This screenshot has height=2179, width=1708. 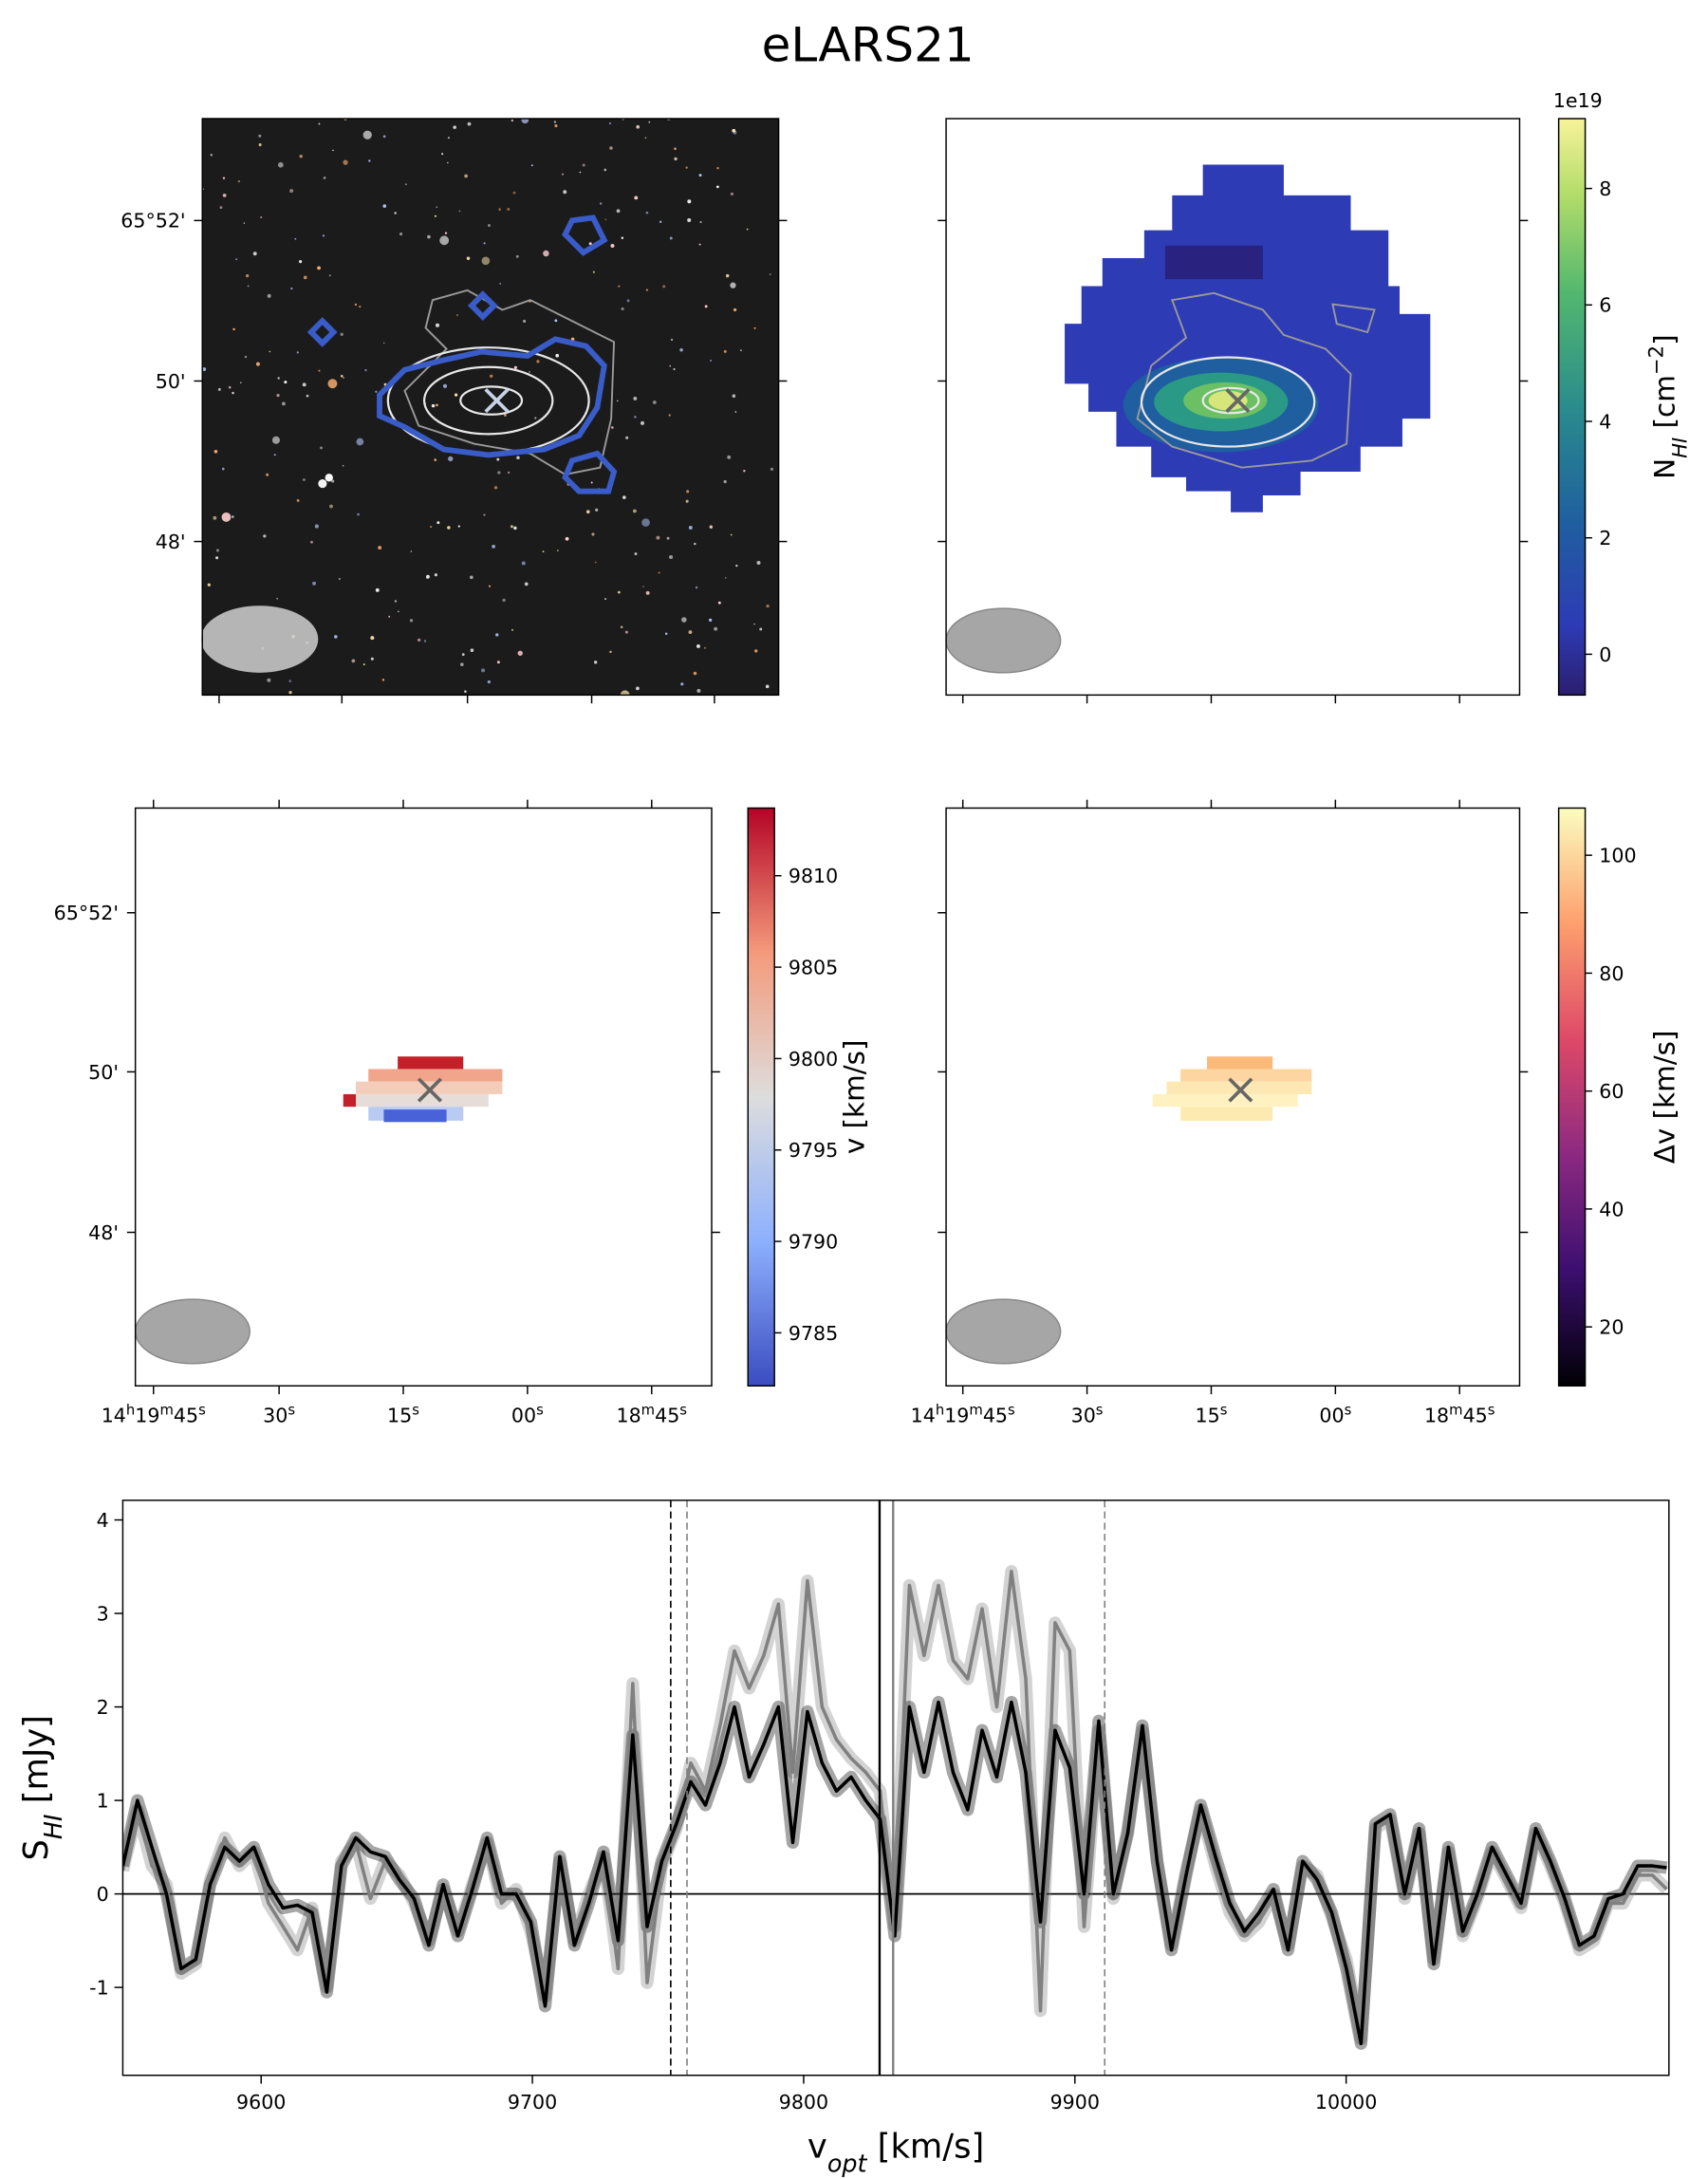 What do you see at coordinates (523, 1416) in the screenshot?
I see `label-part: 00` at bounding box center [523, 1416].